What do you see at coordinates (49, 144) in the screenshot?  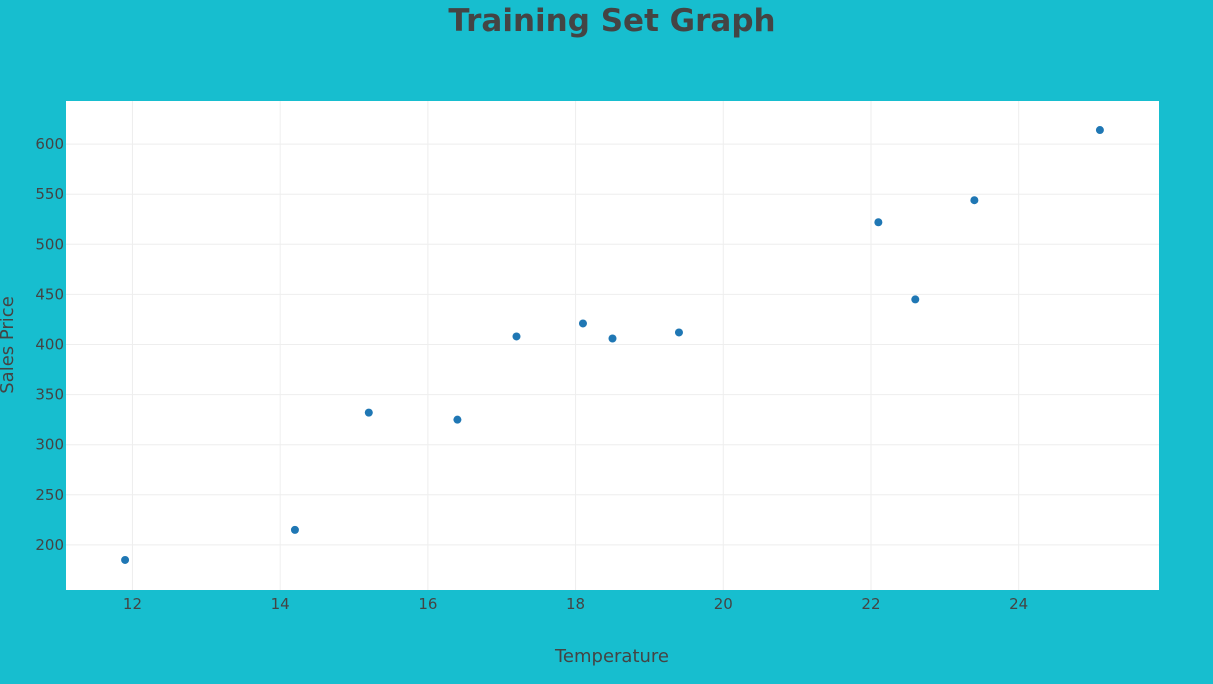 I see `y-tick-label: 600` at bounding box center [49, 144].